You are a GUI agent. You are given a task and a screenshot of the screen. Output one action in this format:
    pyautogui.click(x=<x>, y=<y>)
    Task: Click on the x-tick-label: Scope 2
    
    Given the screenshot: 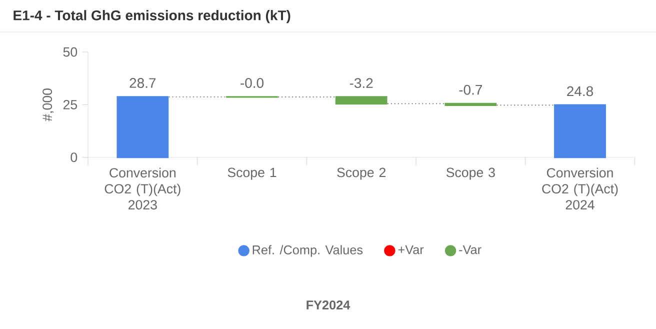 What is the action you would take?
    pyautogui.click(x=361, y=174)
    